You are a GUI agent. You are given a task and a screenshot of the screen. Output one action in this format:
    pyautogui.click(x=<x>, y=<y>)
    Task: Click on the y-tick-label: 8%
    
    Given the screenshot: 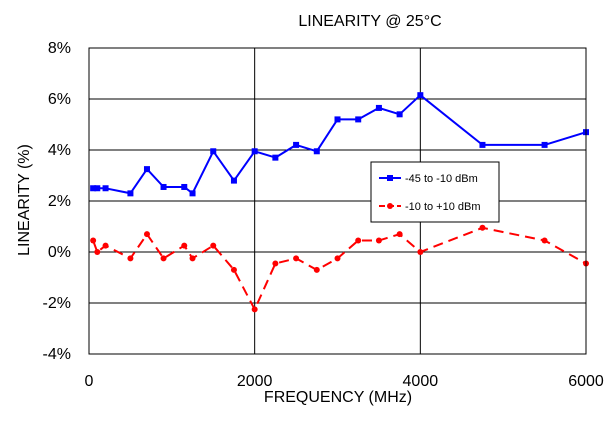 What is the action you would take?
    pyautogui.click(x=59, y=48)
    